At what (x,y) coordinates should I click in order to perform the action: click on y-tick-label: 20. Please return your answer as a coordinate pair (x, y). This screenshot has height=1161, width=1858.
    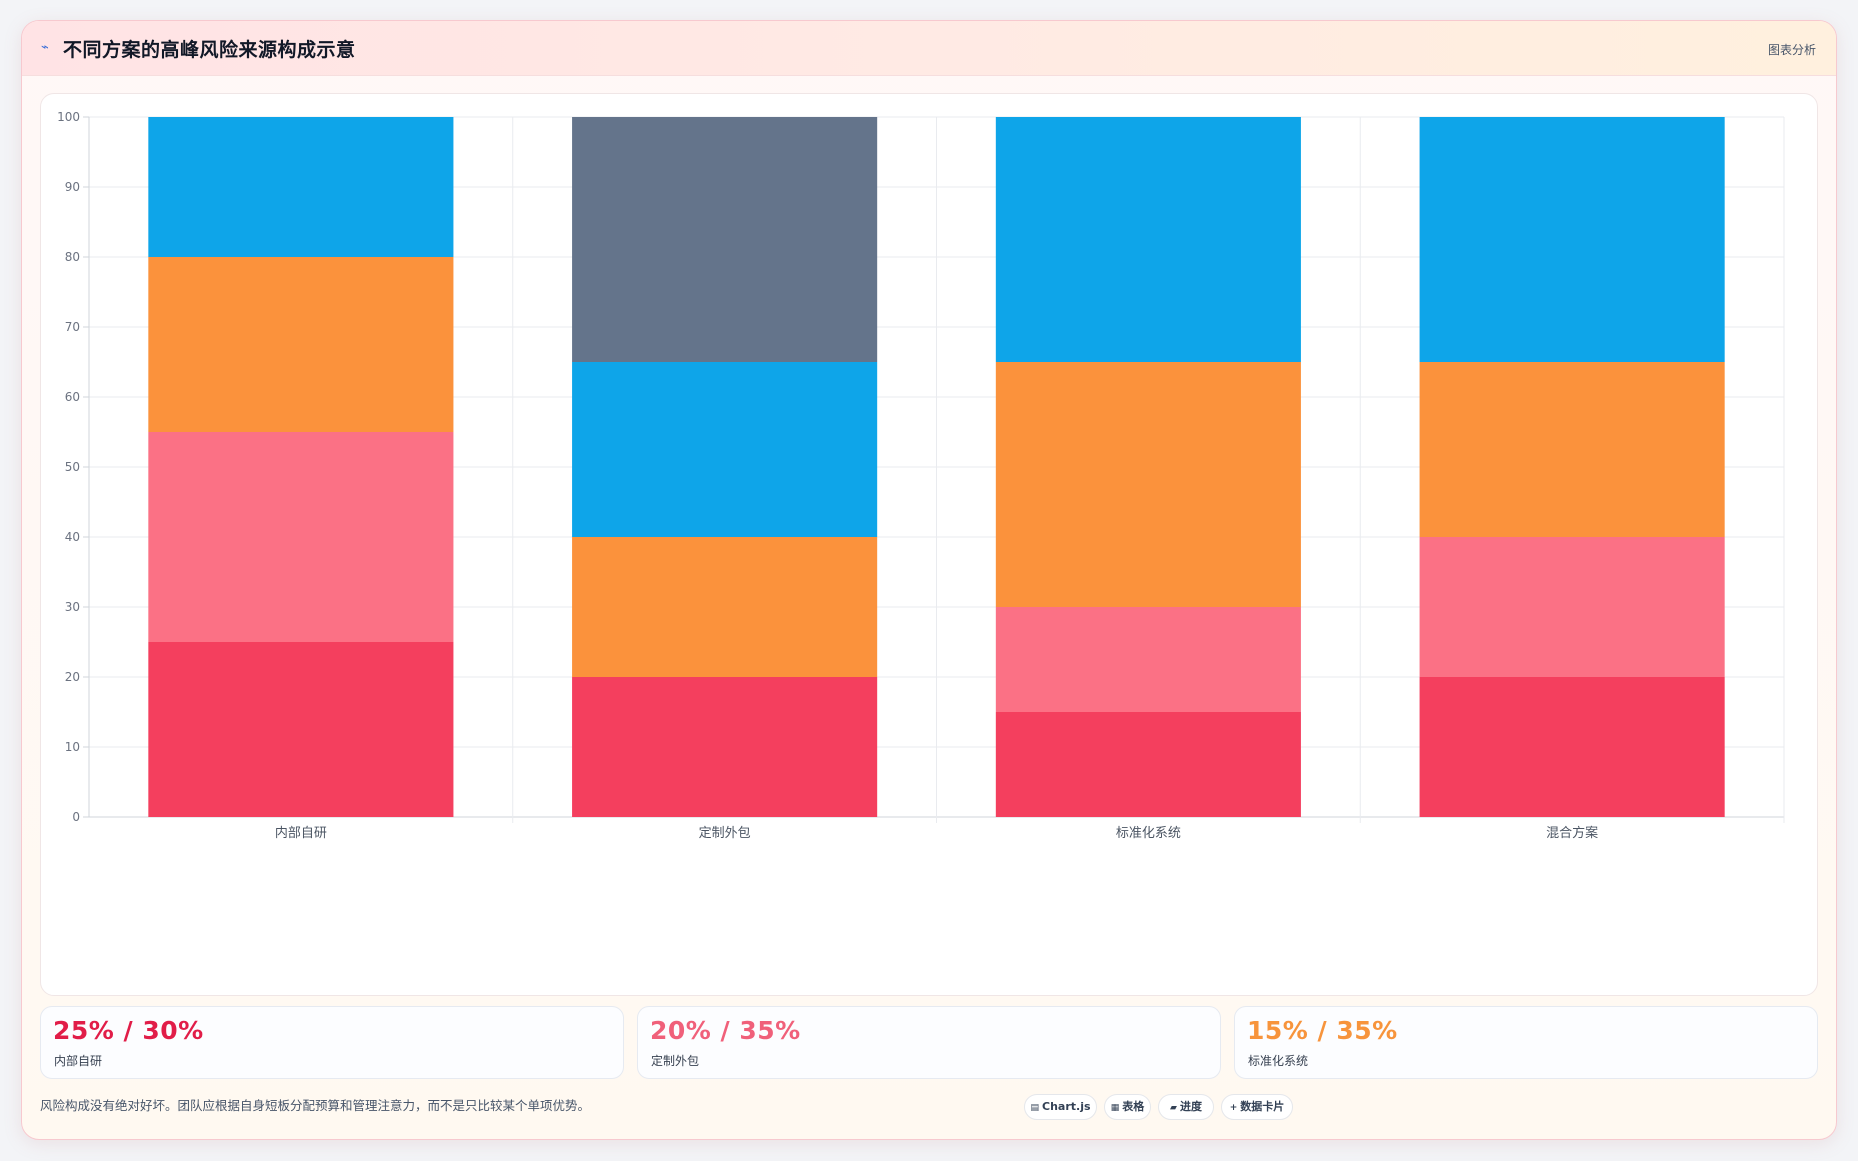
    Looking at the image, I should click on (72, 677).